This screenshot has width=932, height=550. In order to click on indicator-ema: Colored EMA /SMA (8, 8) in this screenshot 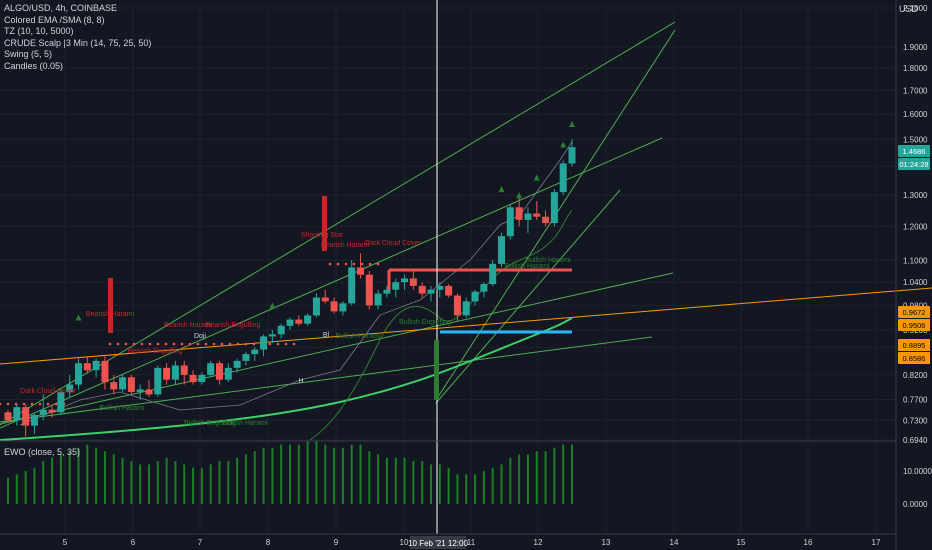, I will do `click(54, 19)`.